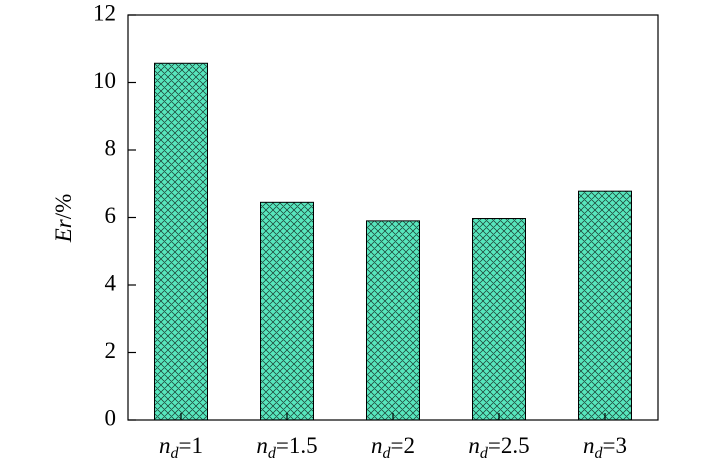 This screenshot has height=471, width=709. I want to click on x-tick-label: nd=1, so click(181, 447).